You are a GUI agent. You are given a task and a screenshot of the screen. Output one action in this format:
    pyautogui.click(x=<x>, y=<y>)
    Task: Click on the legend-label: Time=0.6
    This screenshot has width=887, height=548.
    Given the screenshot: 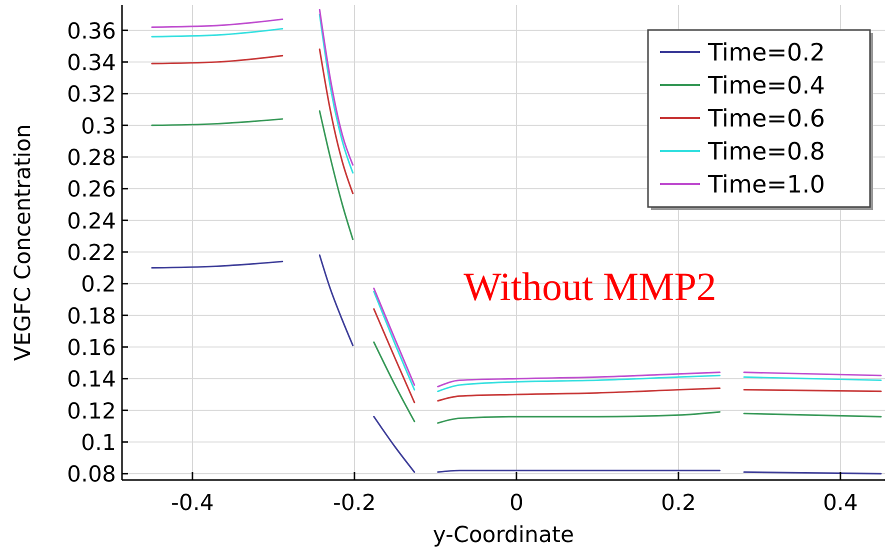 What is the action you would take?
    pyautogui.click(x=766, y=118)
    